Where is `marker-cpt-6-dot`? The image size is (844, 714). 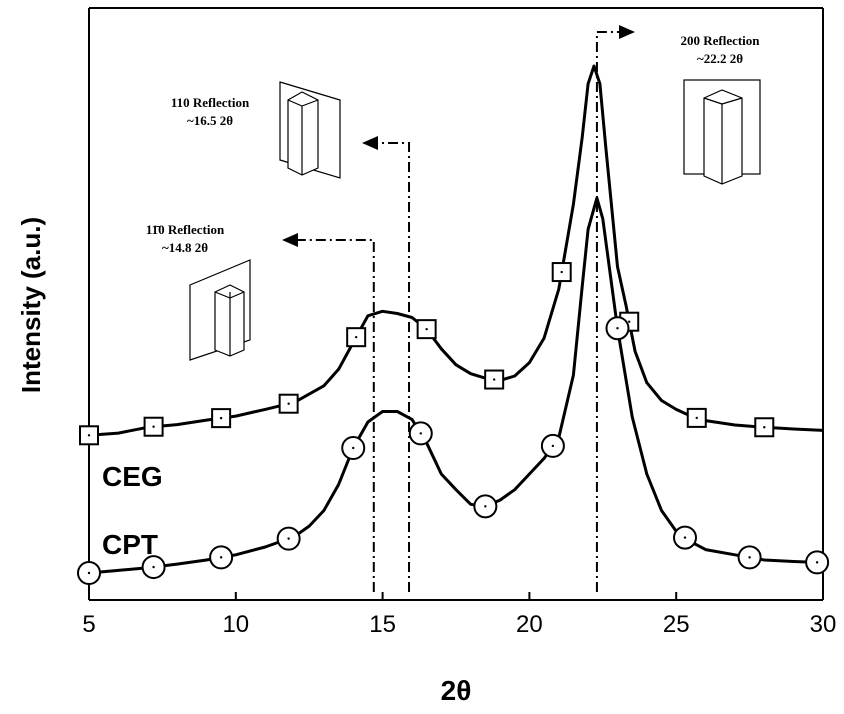 marker-cpt-6-dot is located at coordinates (485, 506).